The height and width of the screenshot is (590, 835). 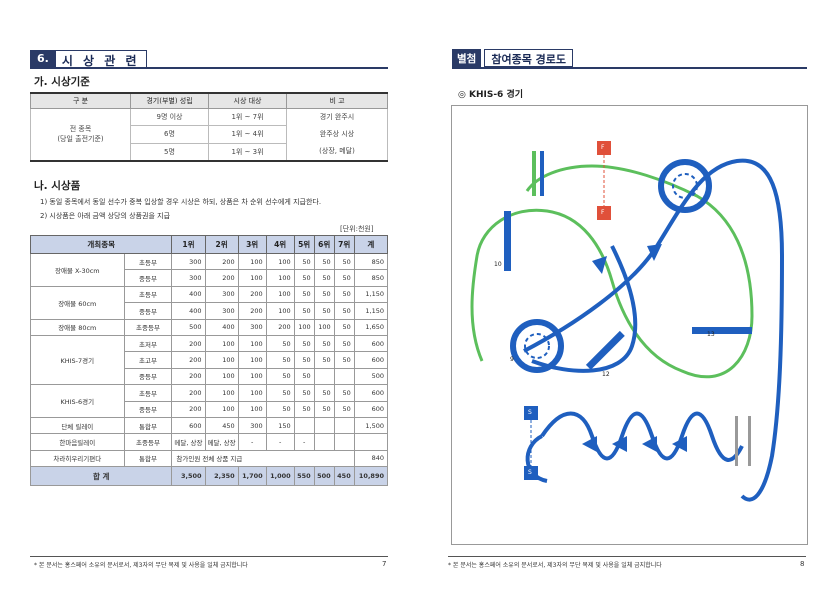 I want to click on t1-header: 시상 대상, so click(x=247, y=100).